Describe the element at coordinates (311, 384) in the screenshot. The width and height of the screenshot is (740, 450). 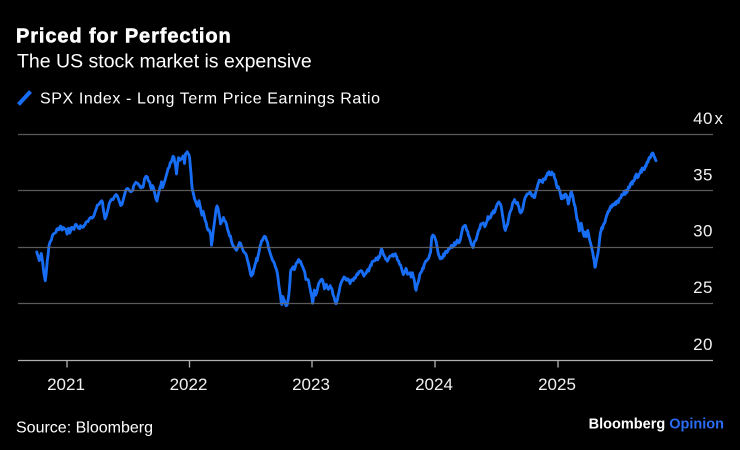
I see `svg-text: 2023` at that location.